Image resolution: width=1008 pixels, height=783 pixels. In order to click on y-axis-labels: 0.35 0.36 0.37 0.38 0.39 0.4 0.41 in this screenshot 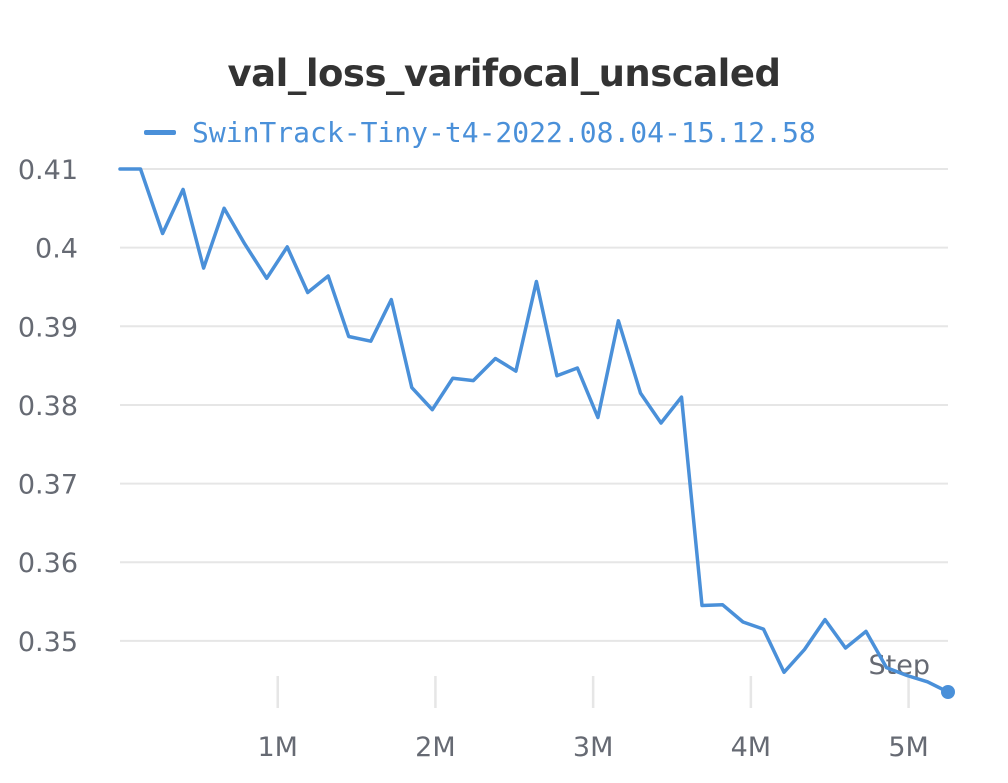, I will do `click(48, 406)`.